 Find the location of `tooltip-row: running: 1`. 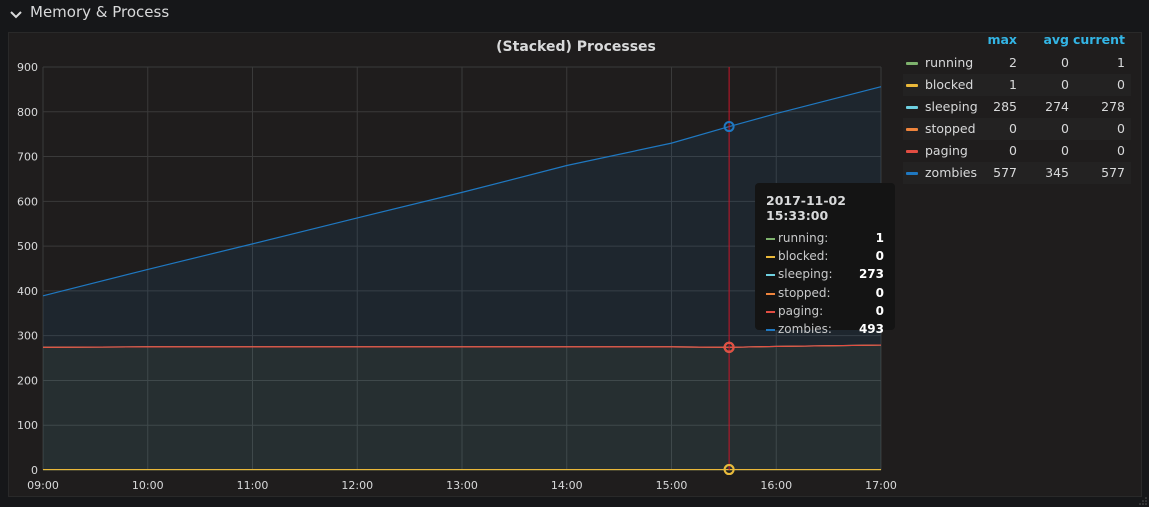

tooltip-row: running: 1 is located at coordinates (825, 239).